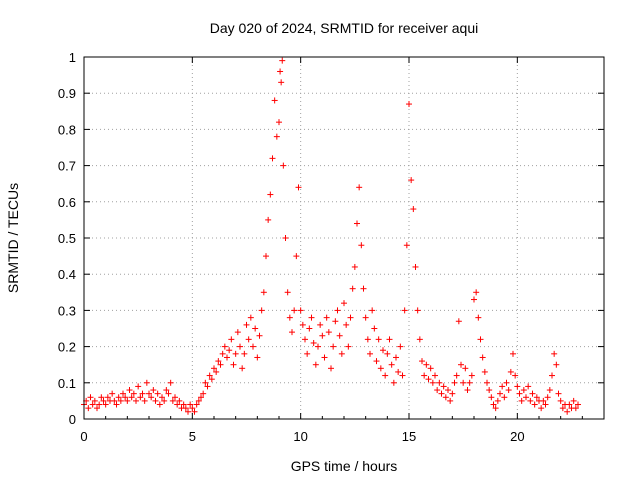 Image resolution: width=640 pixels, height=480 pixels. I want to click on y-axis-label: SRMTID / TECUs, so click(13, 238).